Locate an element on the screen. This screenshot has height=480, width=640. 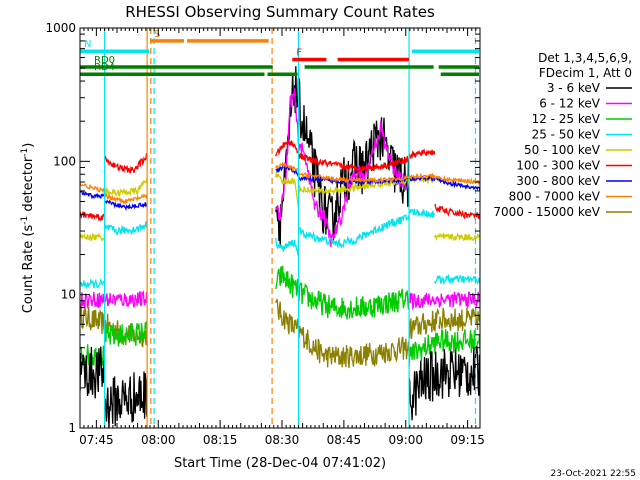
y-tick-label-2: 100 is located at coordinates (64, 161).